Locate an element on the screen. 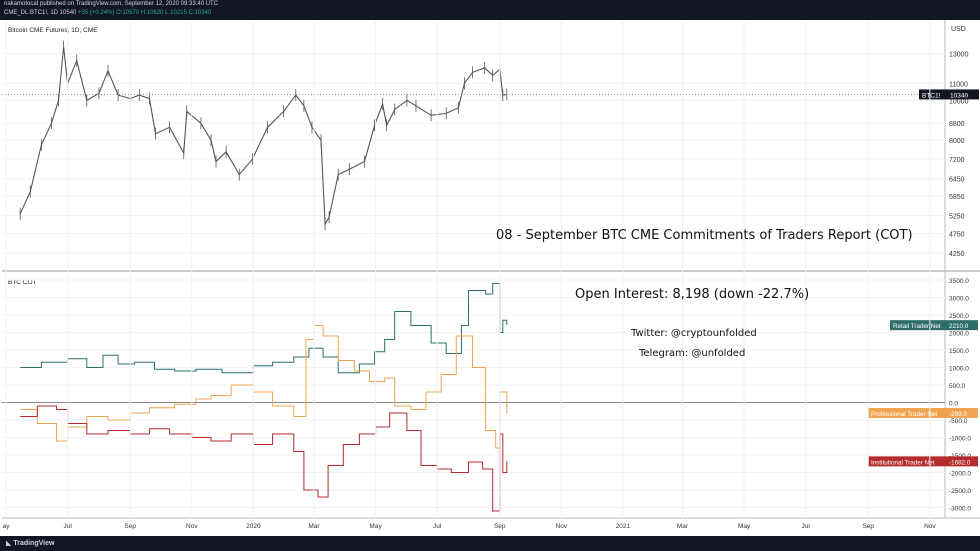 This screenshot has width=980, height=551. cot-tick-label: 3000.0 is located at coordinates (959, 299).